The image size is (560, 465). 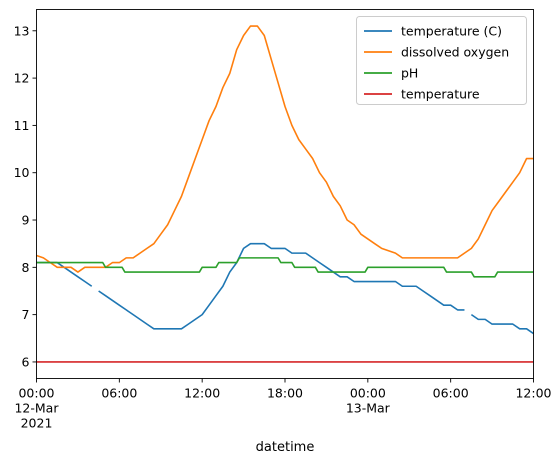 I want to click on legend-label: temperature (C), so click(x=451, y=31).